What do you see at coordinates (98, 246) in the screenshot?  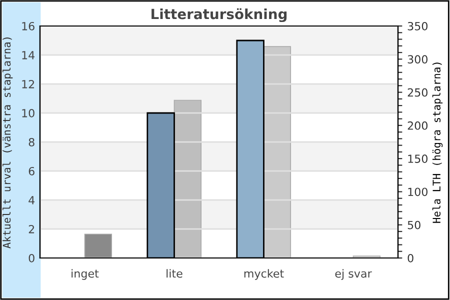 I see `bar` at bounding box center [98, 246].